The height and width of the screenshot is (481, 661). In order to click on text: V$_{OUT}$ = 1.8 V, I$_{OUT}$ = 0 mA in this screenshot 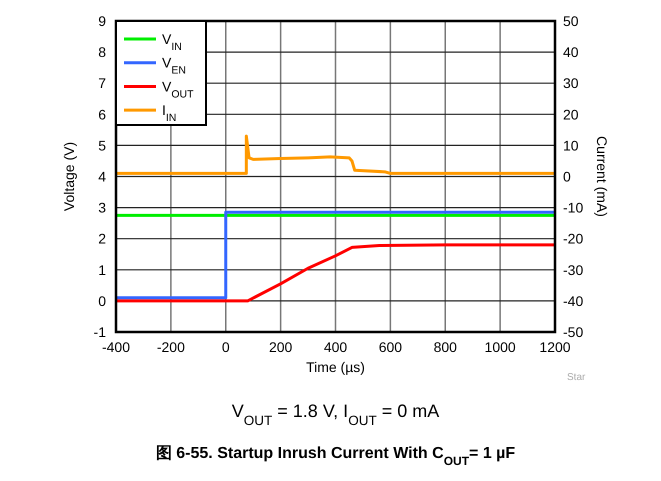, I will do `click(336, 414)`.